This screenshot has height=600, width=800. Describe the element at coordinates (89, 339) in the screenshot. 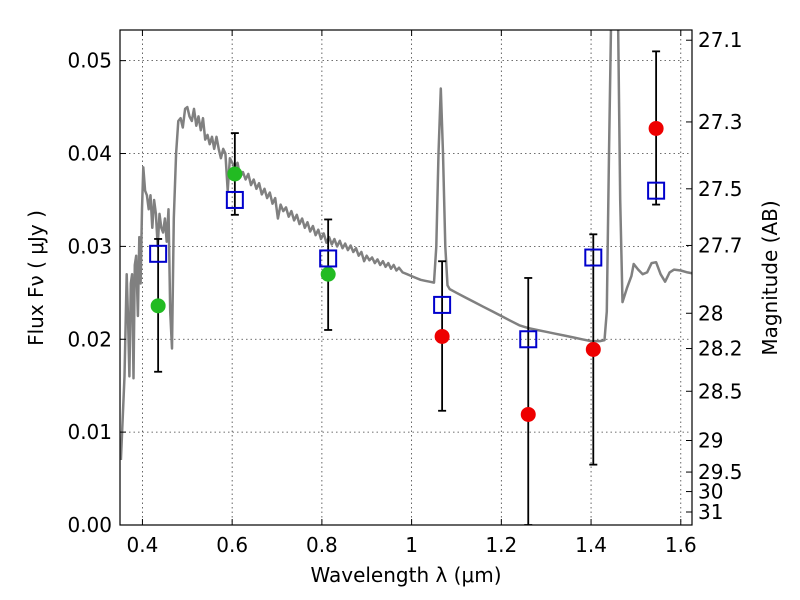

I see `y-tick-label: 0.02` at that location.